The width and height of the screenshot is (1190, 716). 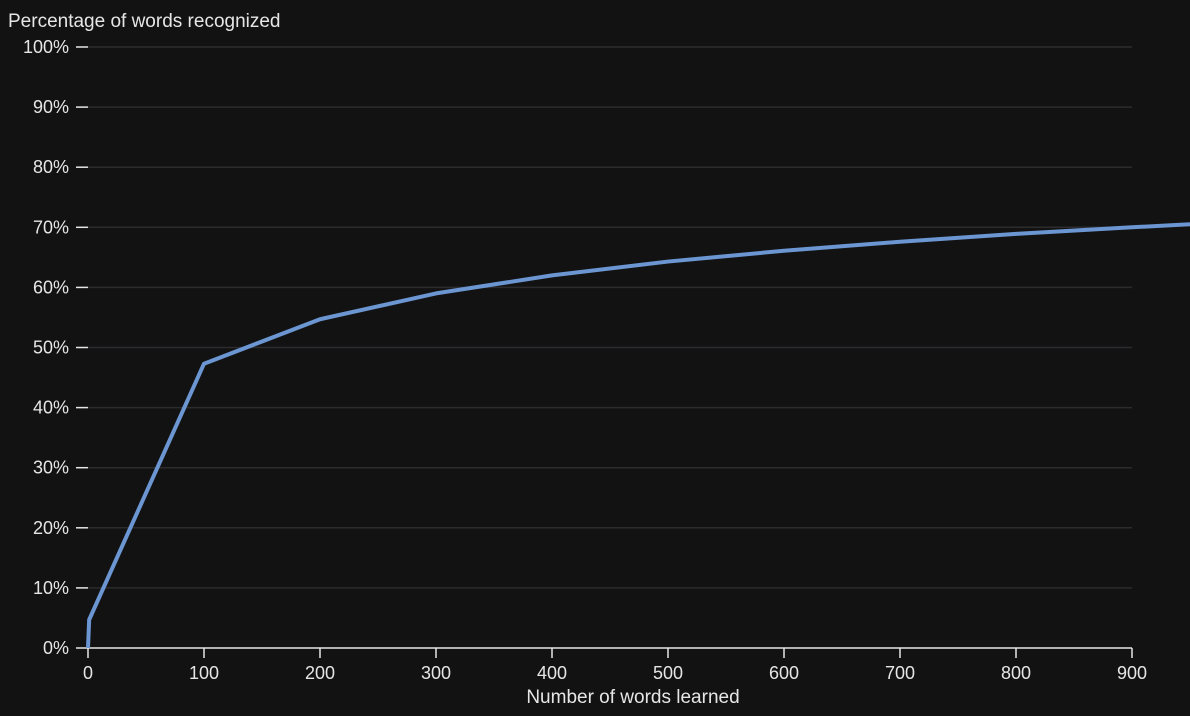 What do you see at coordinates (436, 673) in the screenshot?
I see `x-tick-label-3: 300` at bounding box center [436, 673].